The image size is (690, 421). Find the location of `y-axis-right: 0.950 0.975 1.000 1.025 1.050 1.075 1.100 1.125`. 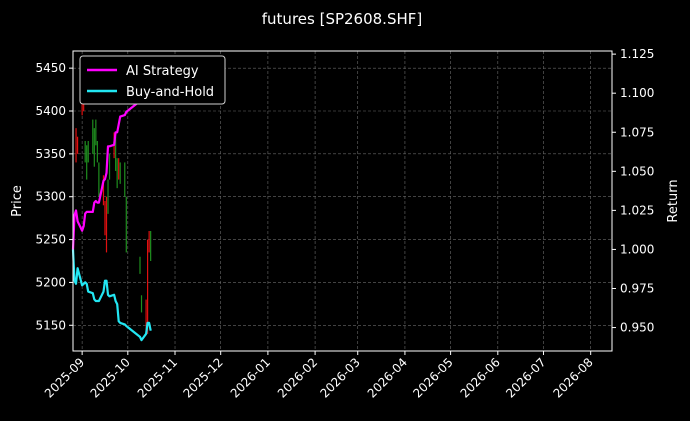

y-axis-right: 0.950 0.975 1.000 1.025 1.050 1.075 1.100 1.125 is located at coordinates (633, 191).